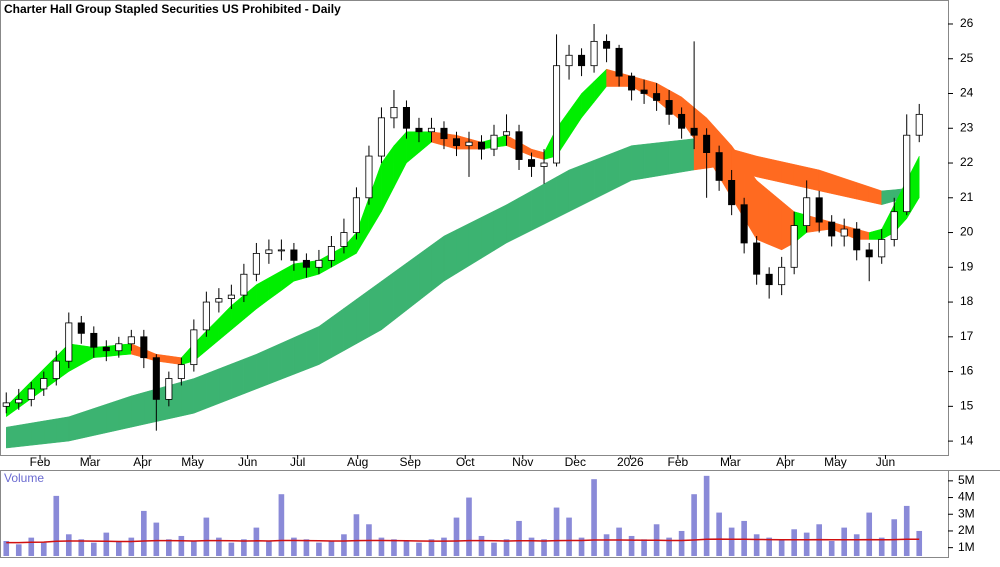  What do you see at coordinates (966, 513) in the screenshot?
I see `volume-tick-label: 3M` at bounding box center [966, 513].